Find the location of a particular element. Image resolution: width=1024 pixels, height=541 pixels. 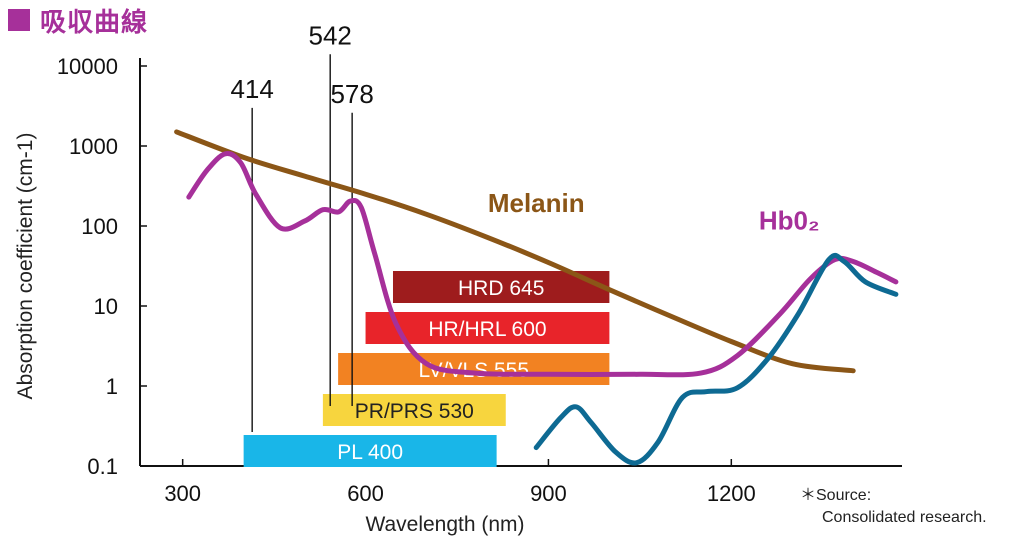

laser-bar-label: PL 400 is located at coordinates (370, 452).